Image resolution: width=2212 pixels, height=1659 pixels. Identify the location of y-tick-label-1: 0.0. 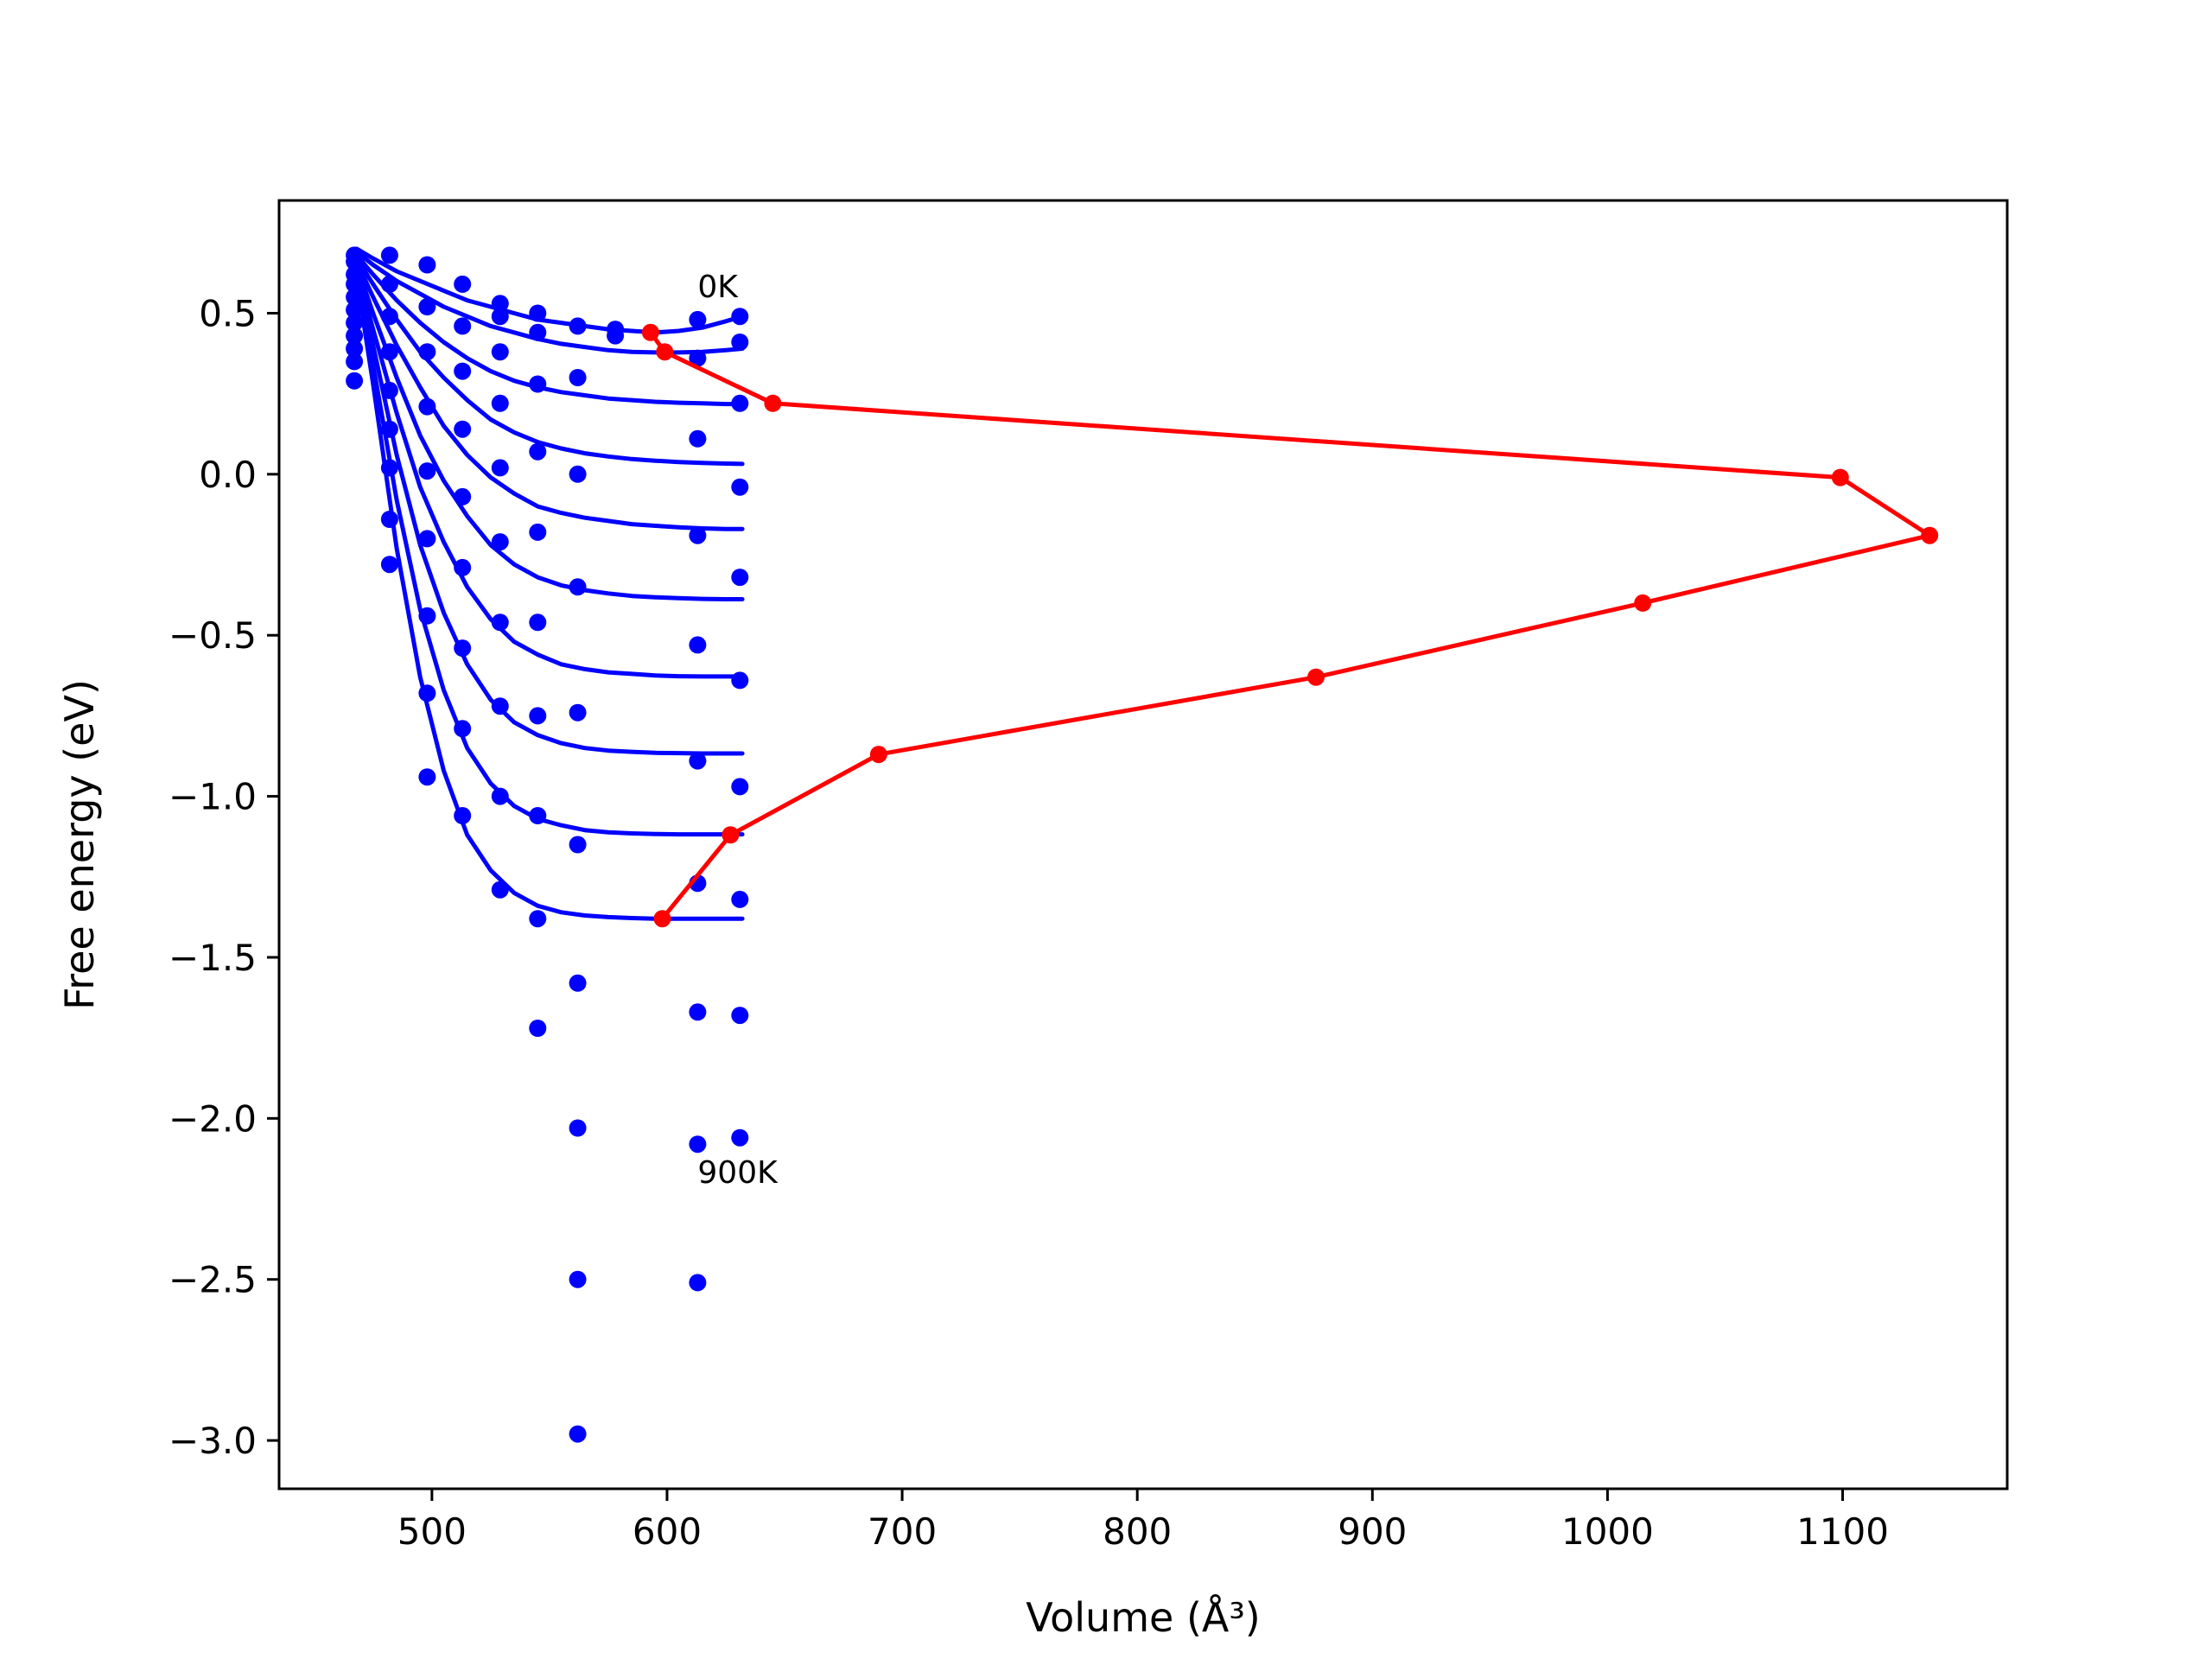
(228, 475).